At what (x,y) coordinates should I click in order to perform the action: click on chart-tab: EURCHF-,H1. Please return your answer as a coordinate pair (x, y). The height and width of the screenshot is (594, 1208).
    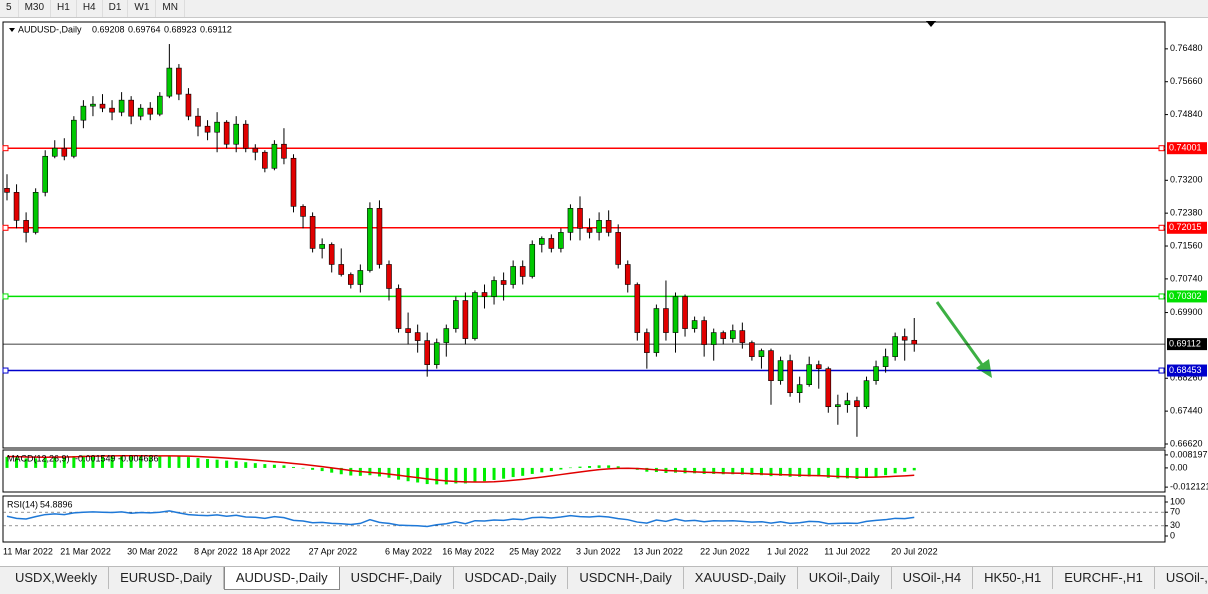
    Looking at the image, I should click on (1104, 578).